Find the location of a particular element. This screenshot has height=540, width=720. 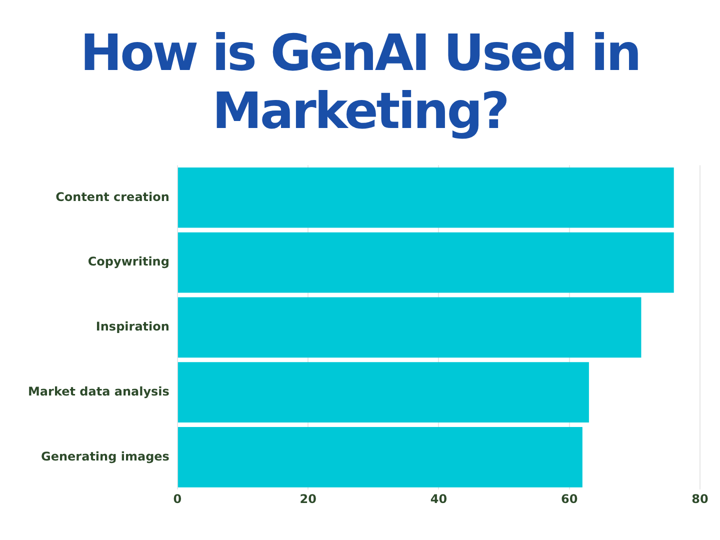

x-tick-label: 80 is located at coordinates (700, 499).